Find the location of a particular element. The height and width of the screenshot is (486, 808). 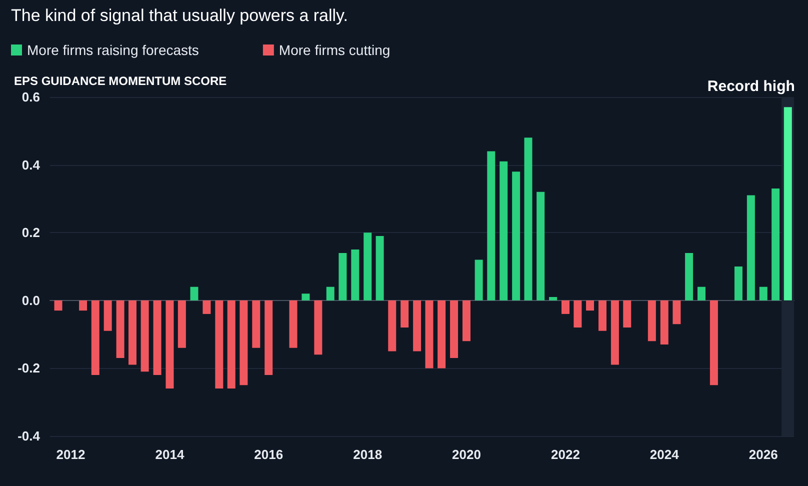

x-tick-label: 2016 is located at coordinates (269, 454).